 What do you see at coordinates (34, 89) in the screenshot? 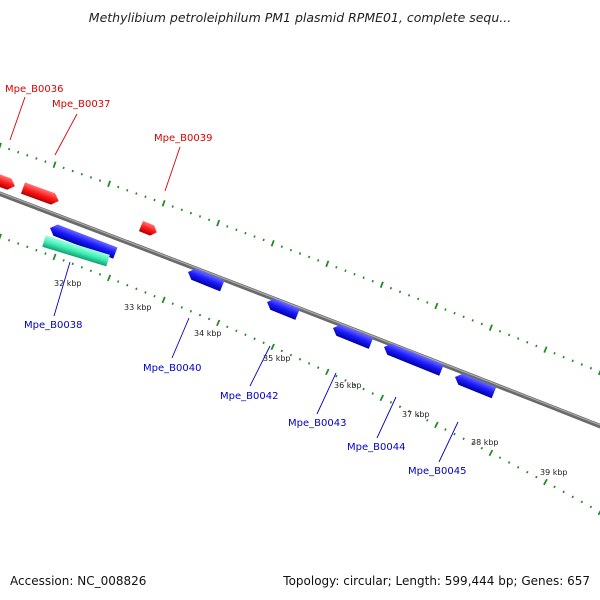
I see `gene-label-mpe-b0036: Mpe_B0036` at bounding box center [34, 89].